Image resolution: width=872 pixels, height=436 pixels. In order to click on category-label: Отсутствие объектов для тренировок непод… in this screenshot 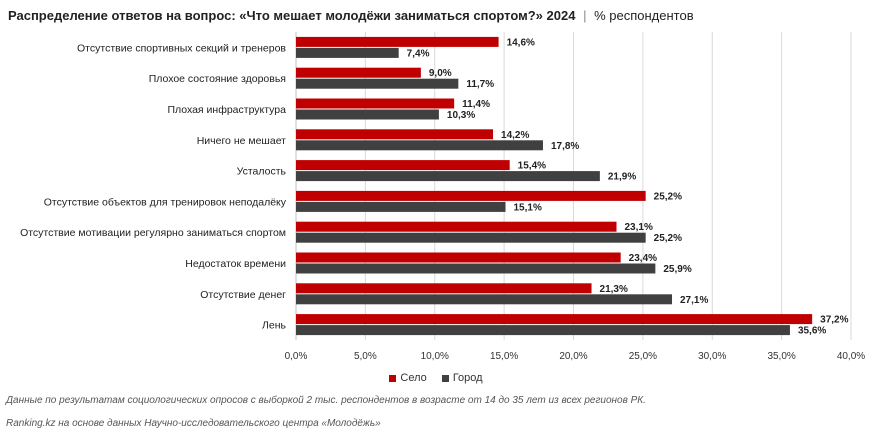, I will do `click(165, 202)`.